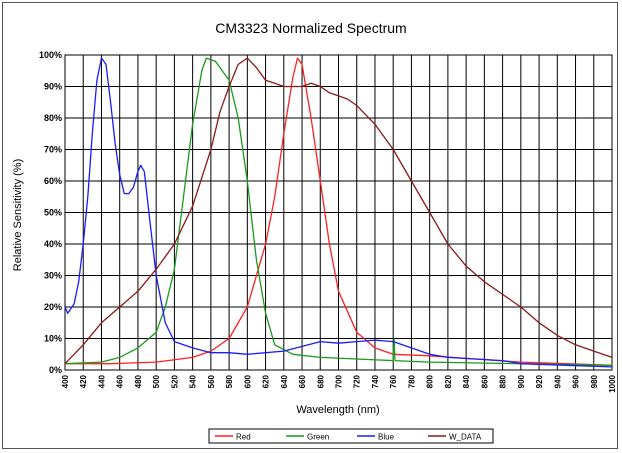 The width and height of the screenshot is (622, 453). What do you see at coordinates (53, 87) in the screenshot?
I see `y-tick-label: 90%` at bounding box center [53, 87].